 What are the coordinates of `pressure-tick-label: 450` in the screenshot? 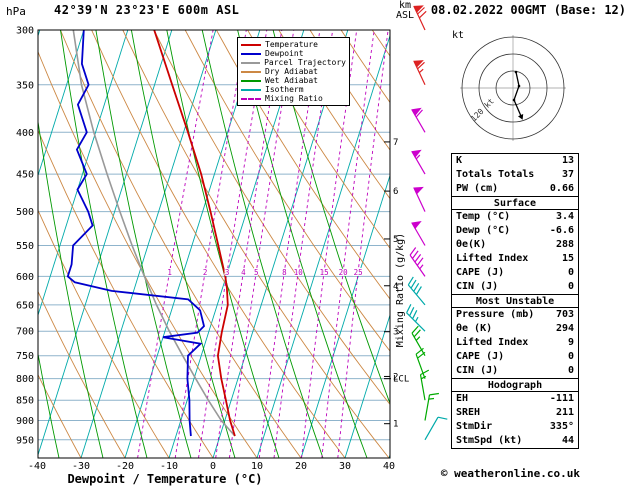 It's located at (25, 175).